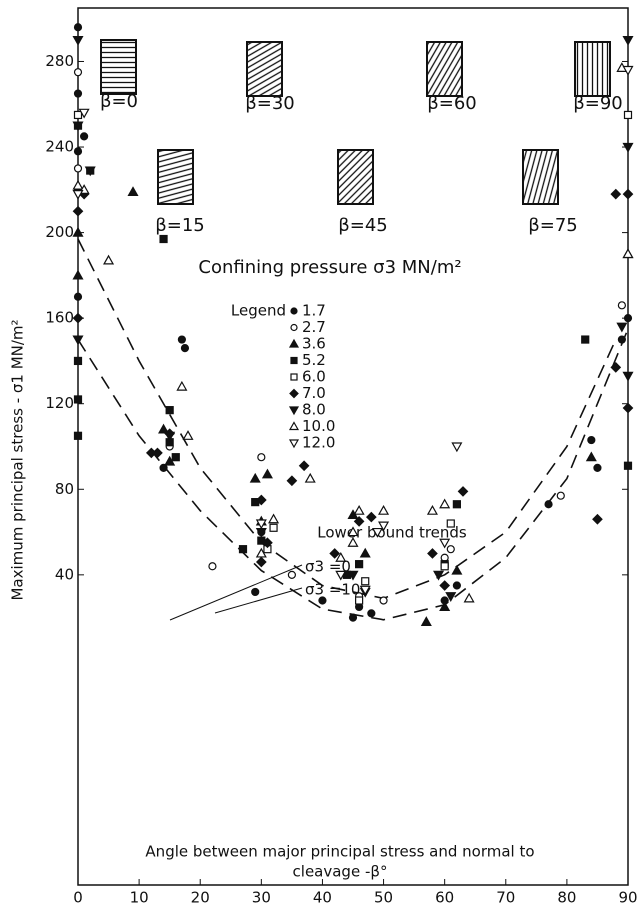 Image resolution: width=637 pixels, height=909 pixels. I want to click on specimen-label: β=30, so click(269, 103).